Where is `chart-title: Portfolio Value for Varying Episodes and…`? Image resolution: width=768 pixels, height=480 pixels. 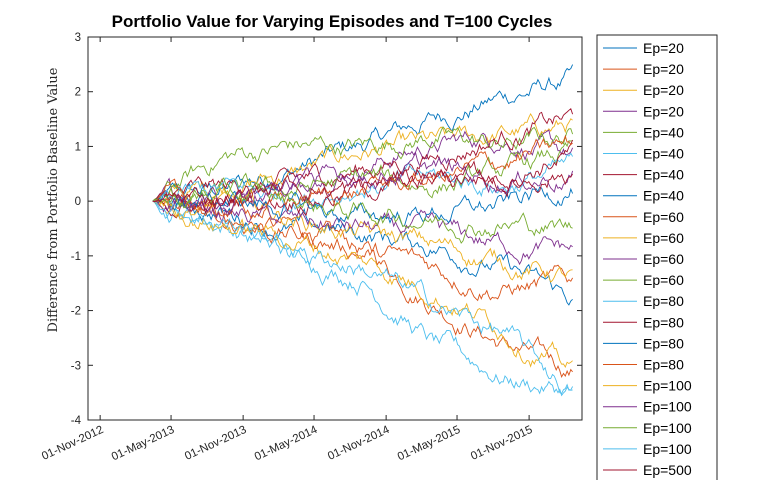 chart-title: Portfolio Value for Varying Episodes and… is located at coordinates (332, 21).